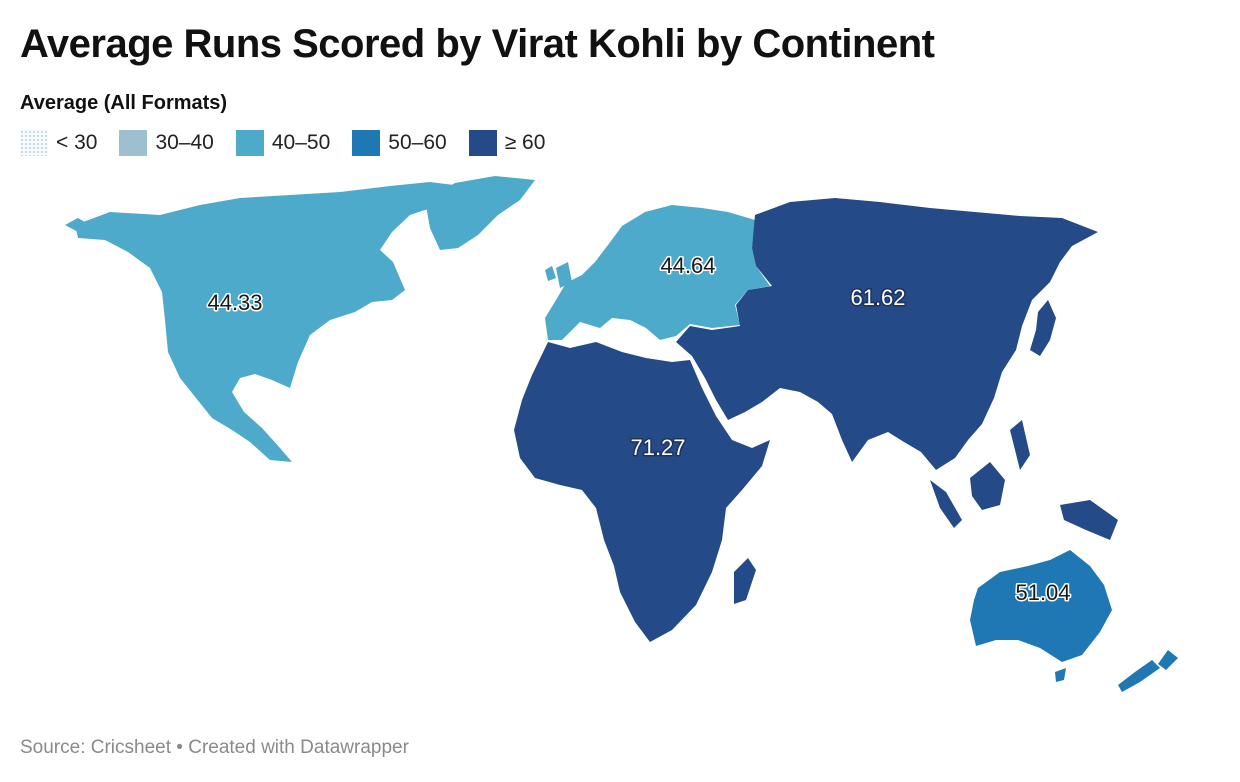 This screenshot has width=1240, height=782. Describe the element at coordinates (234, 302) in the screenshot. I see `value-label-north-america: 44.33` at that location.